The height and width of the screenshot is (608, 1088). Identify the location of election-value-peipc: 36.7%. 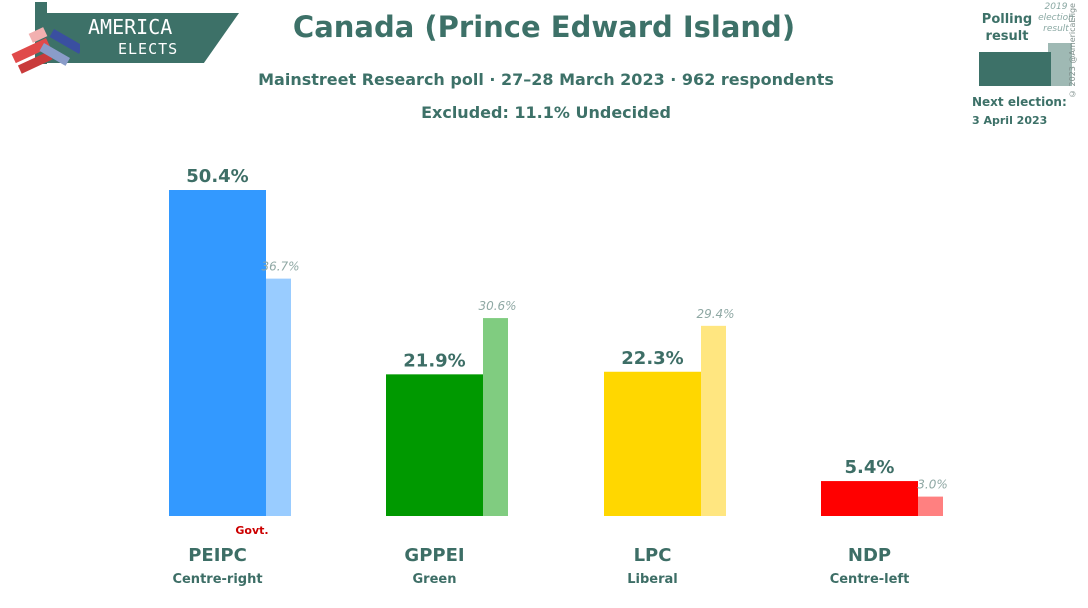
(280, 267).